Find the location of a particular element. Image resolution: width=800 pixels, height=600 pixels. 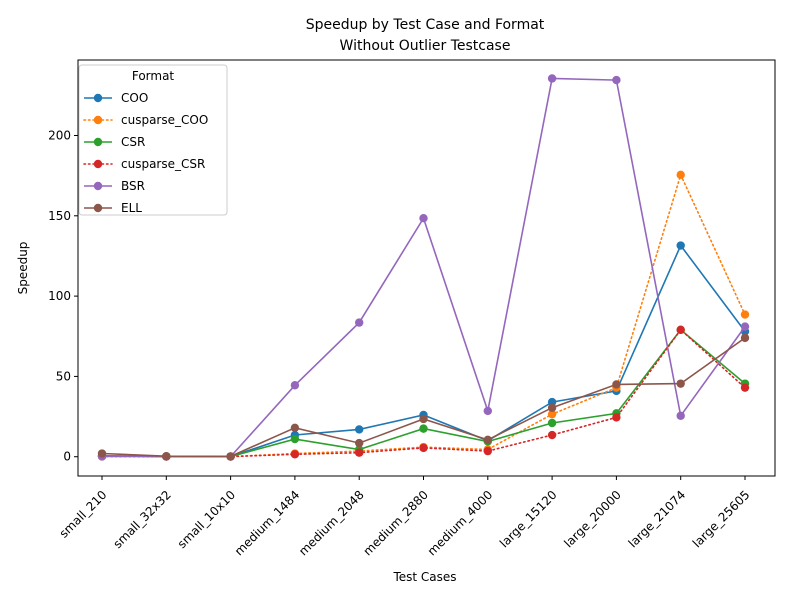

legend-marker-BSR is located at coordinates (98, 186).